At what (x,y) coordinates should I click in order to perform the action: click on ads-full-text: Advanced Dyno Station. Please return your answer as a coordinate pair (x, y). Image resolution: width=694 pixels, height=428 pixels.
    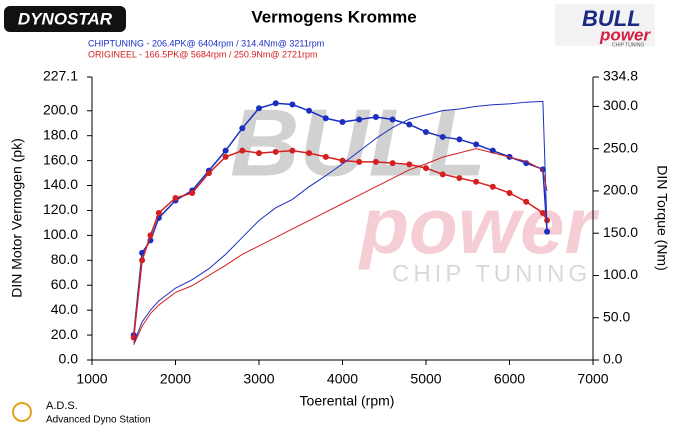
    Looking at the image, I should click on (98, 420).